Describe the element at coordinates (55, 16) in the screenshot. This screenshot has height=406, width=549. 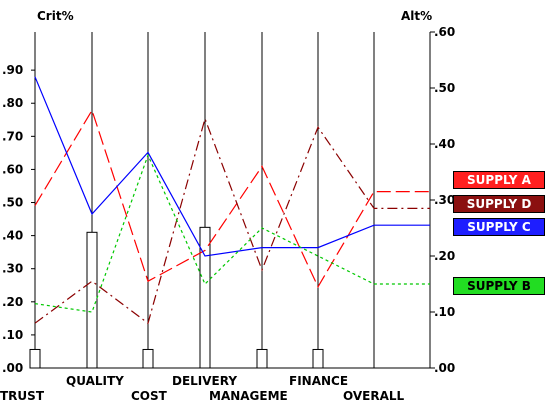
I see `left-axis-label: Crit%` at that location.